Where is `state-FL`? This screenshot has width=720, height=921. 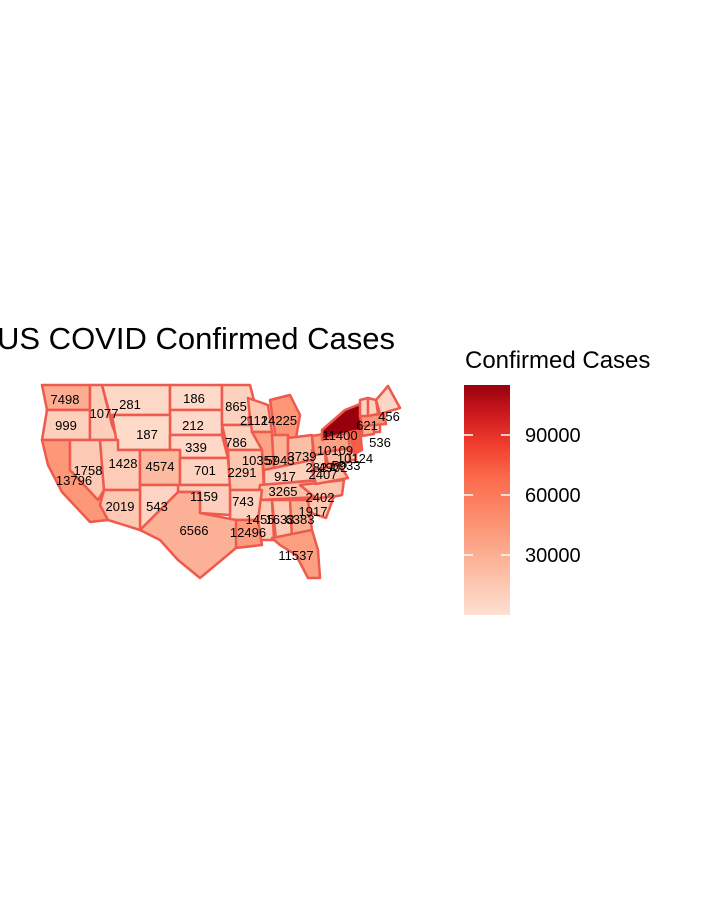
state-FL is located at coordinates (296, 554).